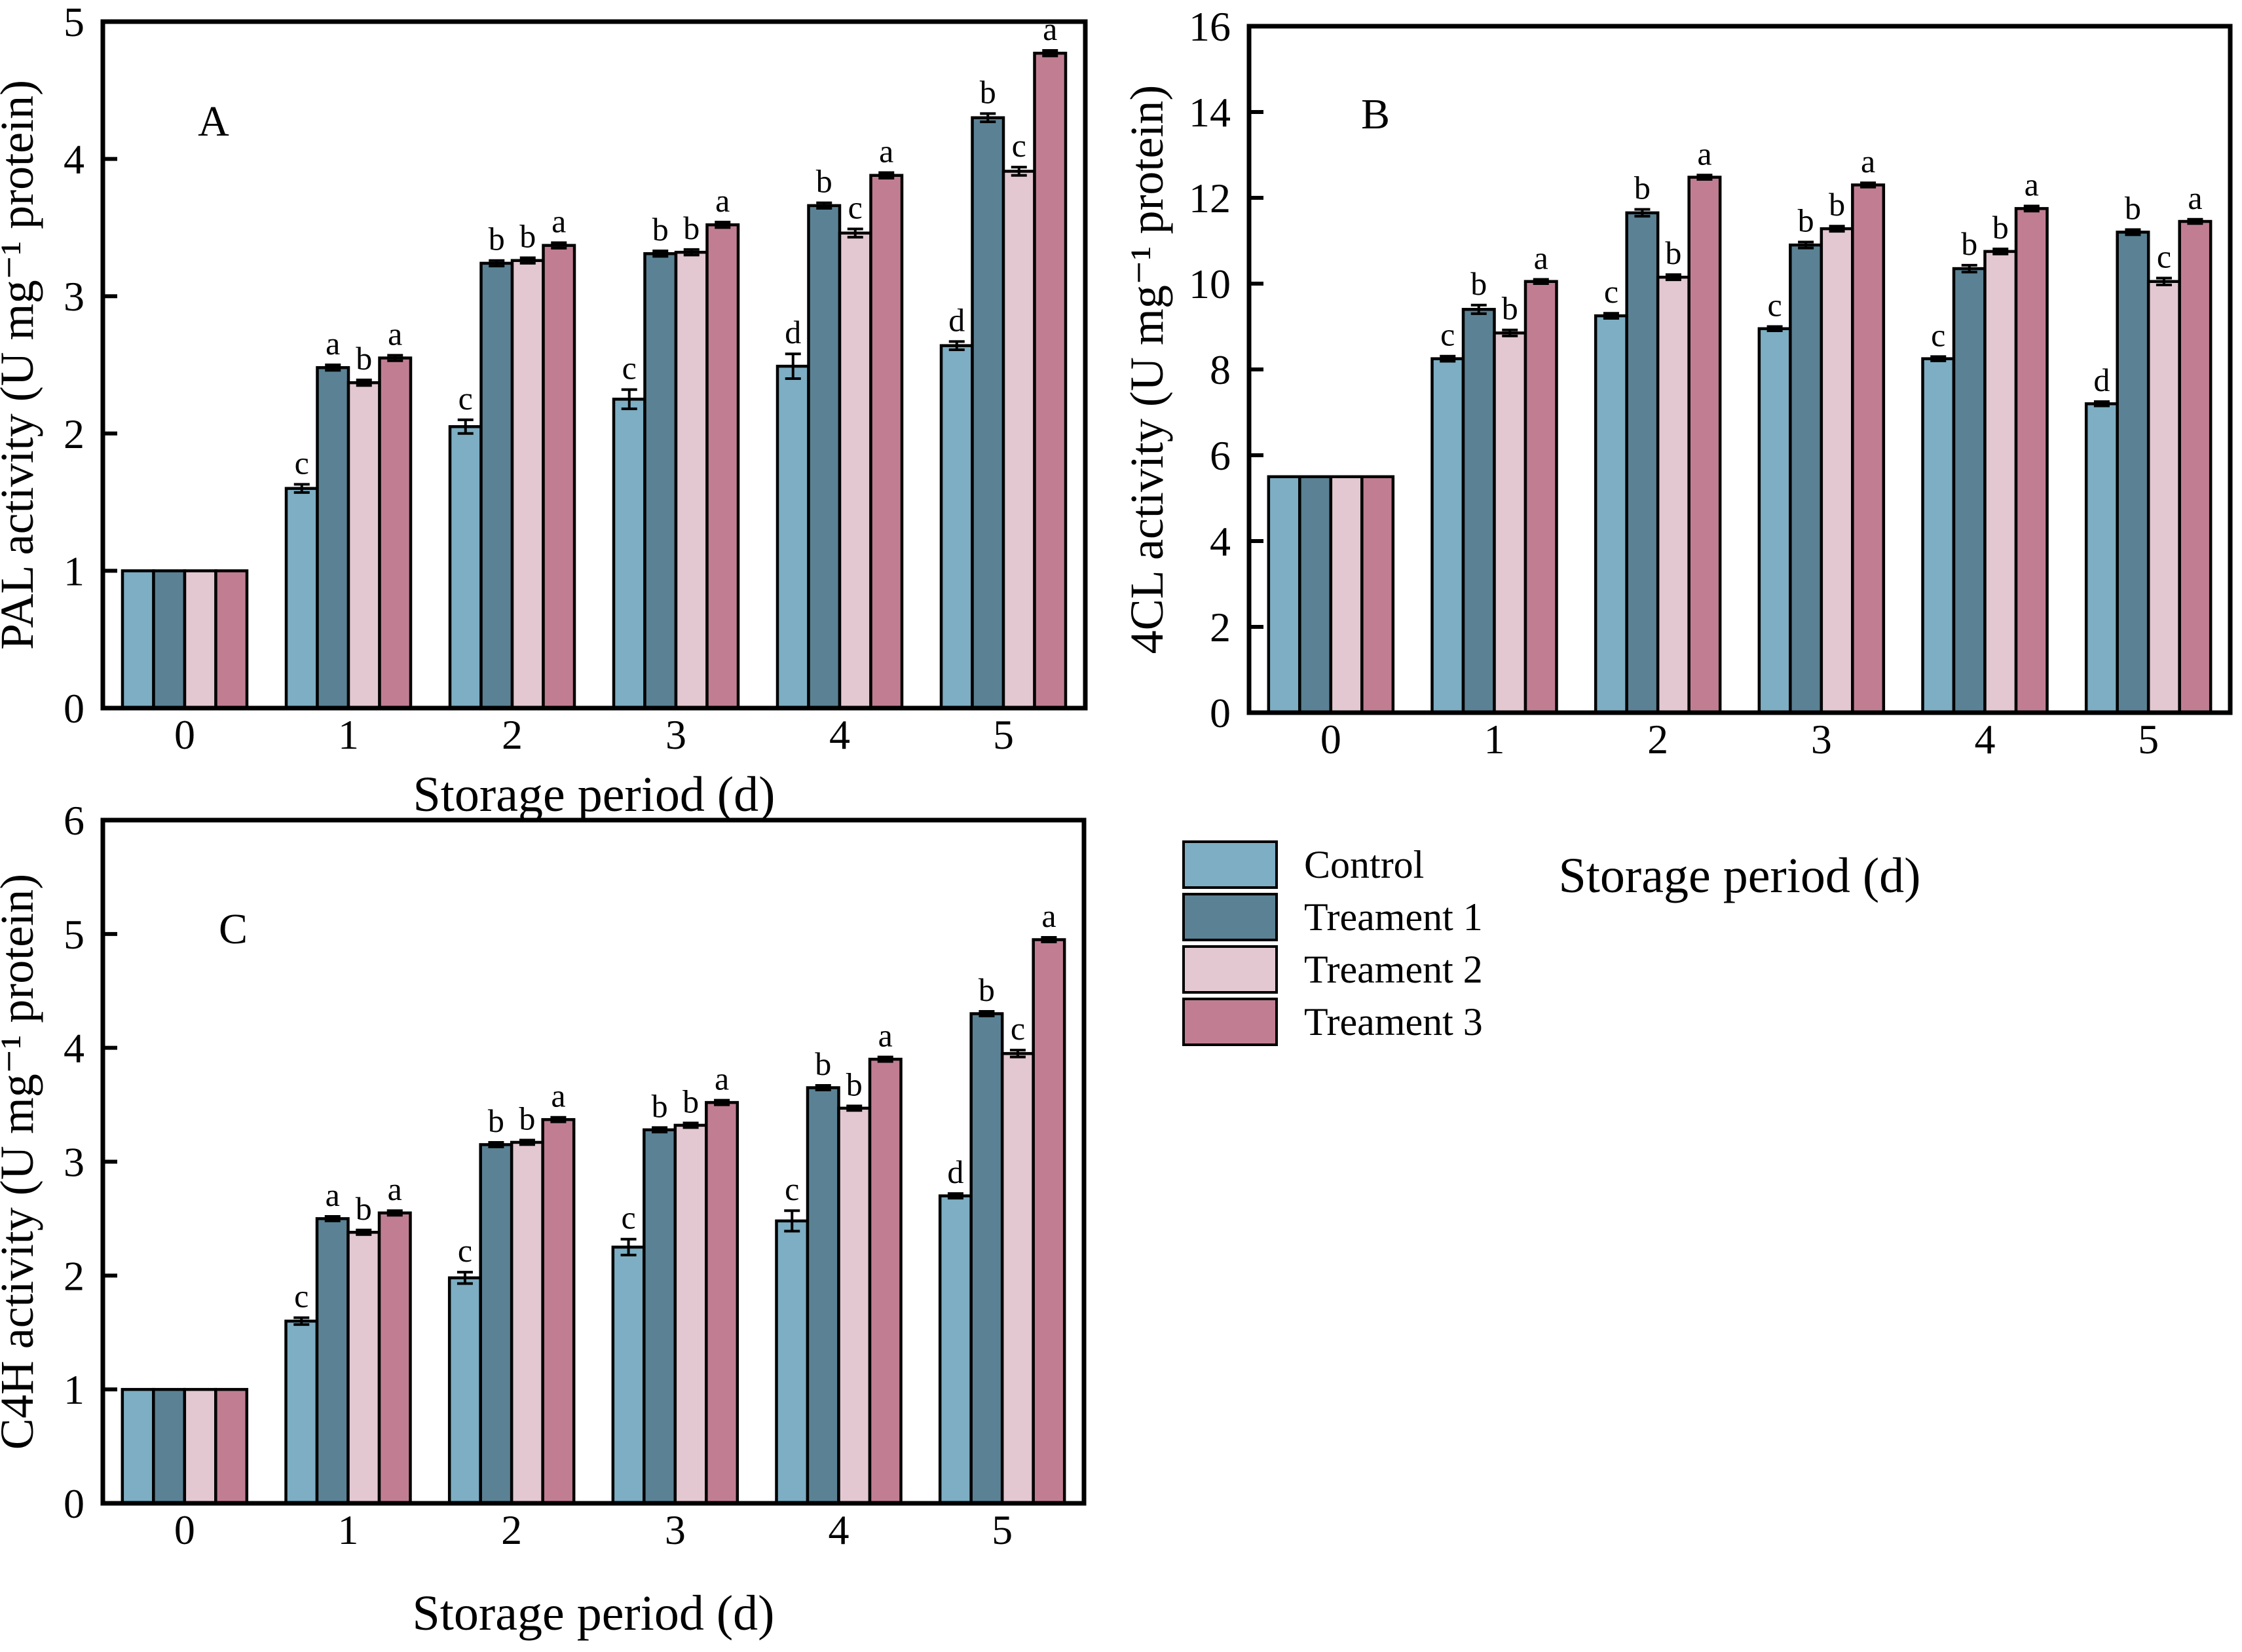 The image size is (2242, 1652). What do you see at coordinates (1806, 479) in the screenshot?
I see `bar-treament-1-d3` at bounding box center [1806, 479].